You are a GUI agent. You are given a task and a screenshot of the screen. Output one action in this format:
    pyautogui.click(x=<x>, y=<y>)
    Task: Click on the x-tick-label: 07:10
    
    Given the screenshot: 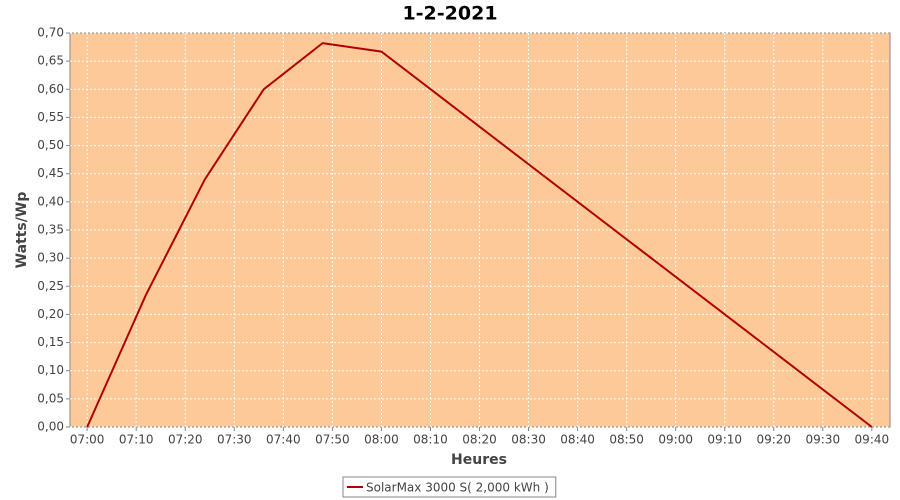 What is the action you would take?
    pyautogui.click(x=136, y=440)
    